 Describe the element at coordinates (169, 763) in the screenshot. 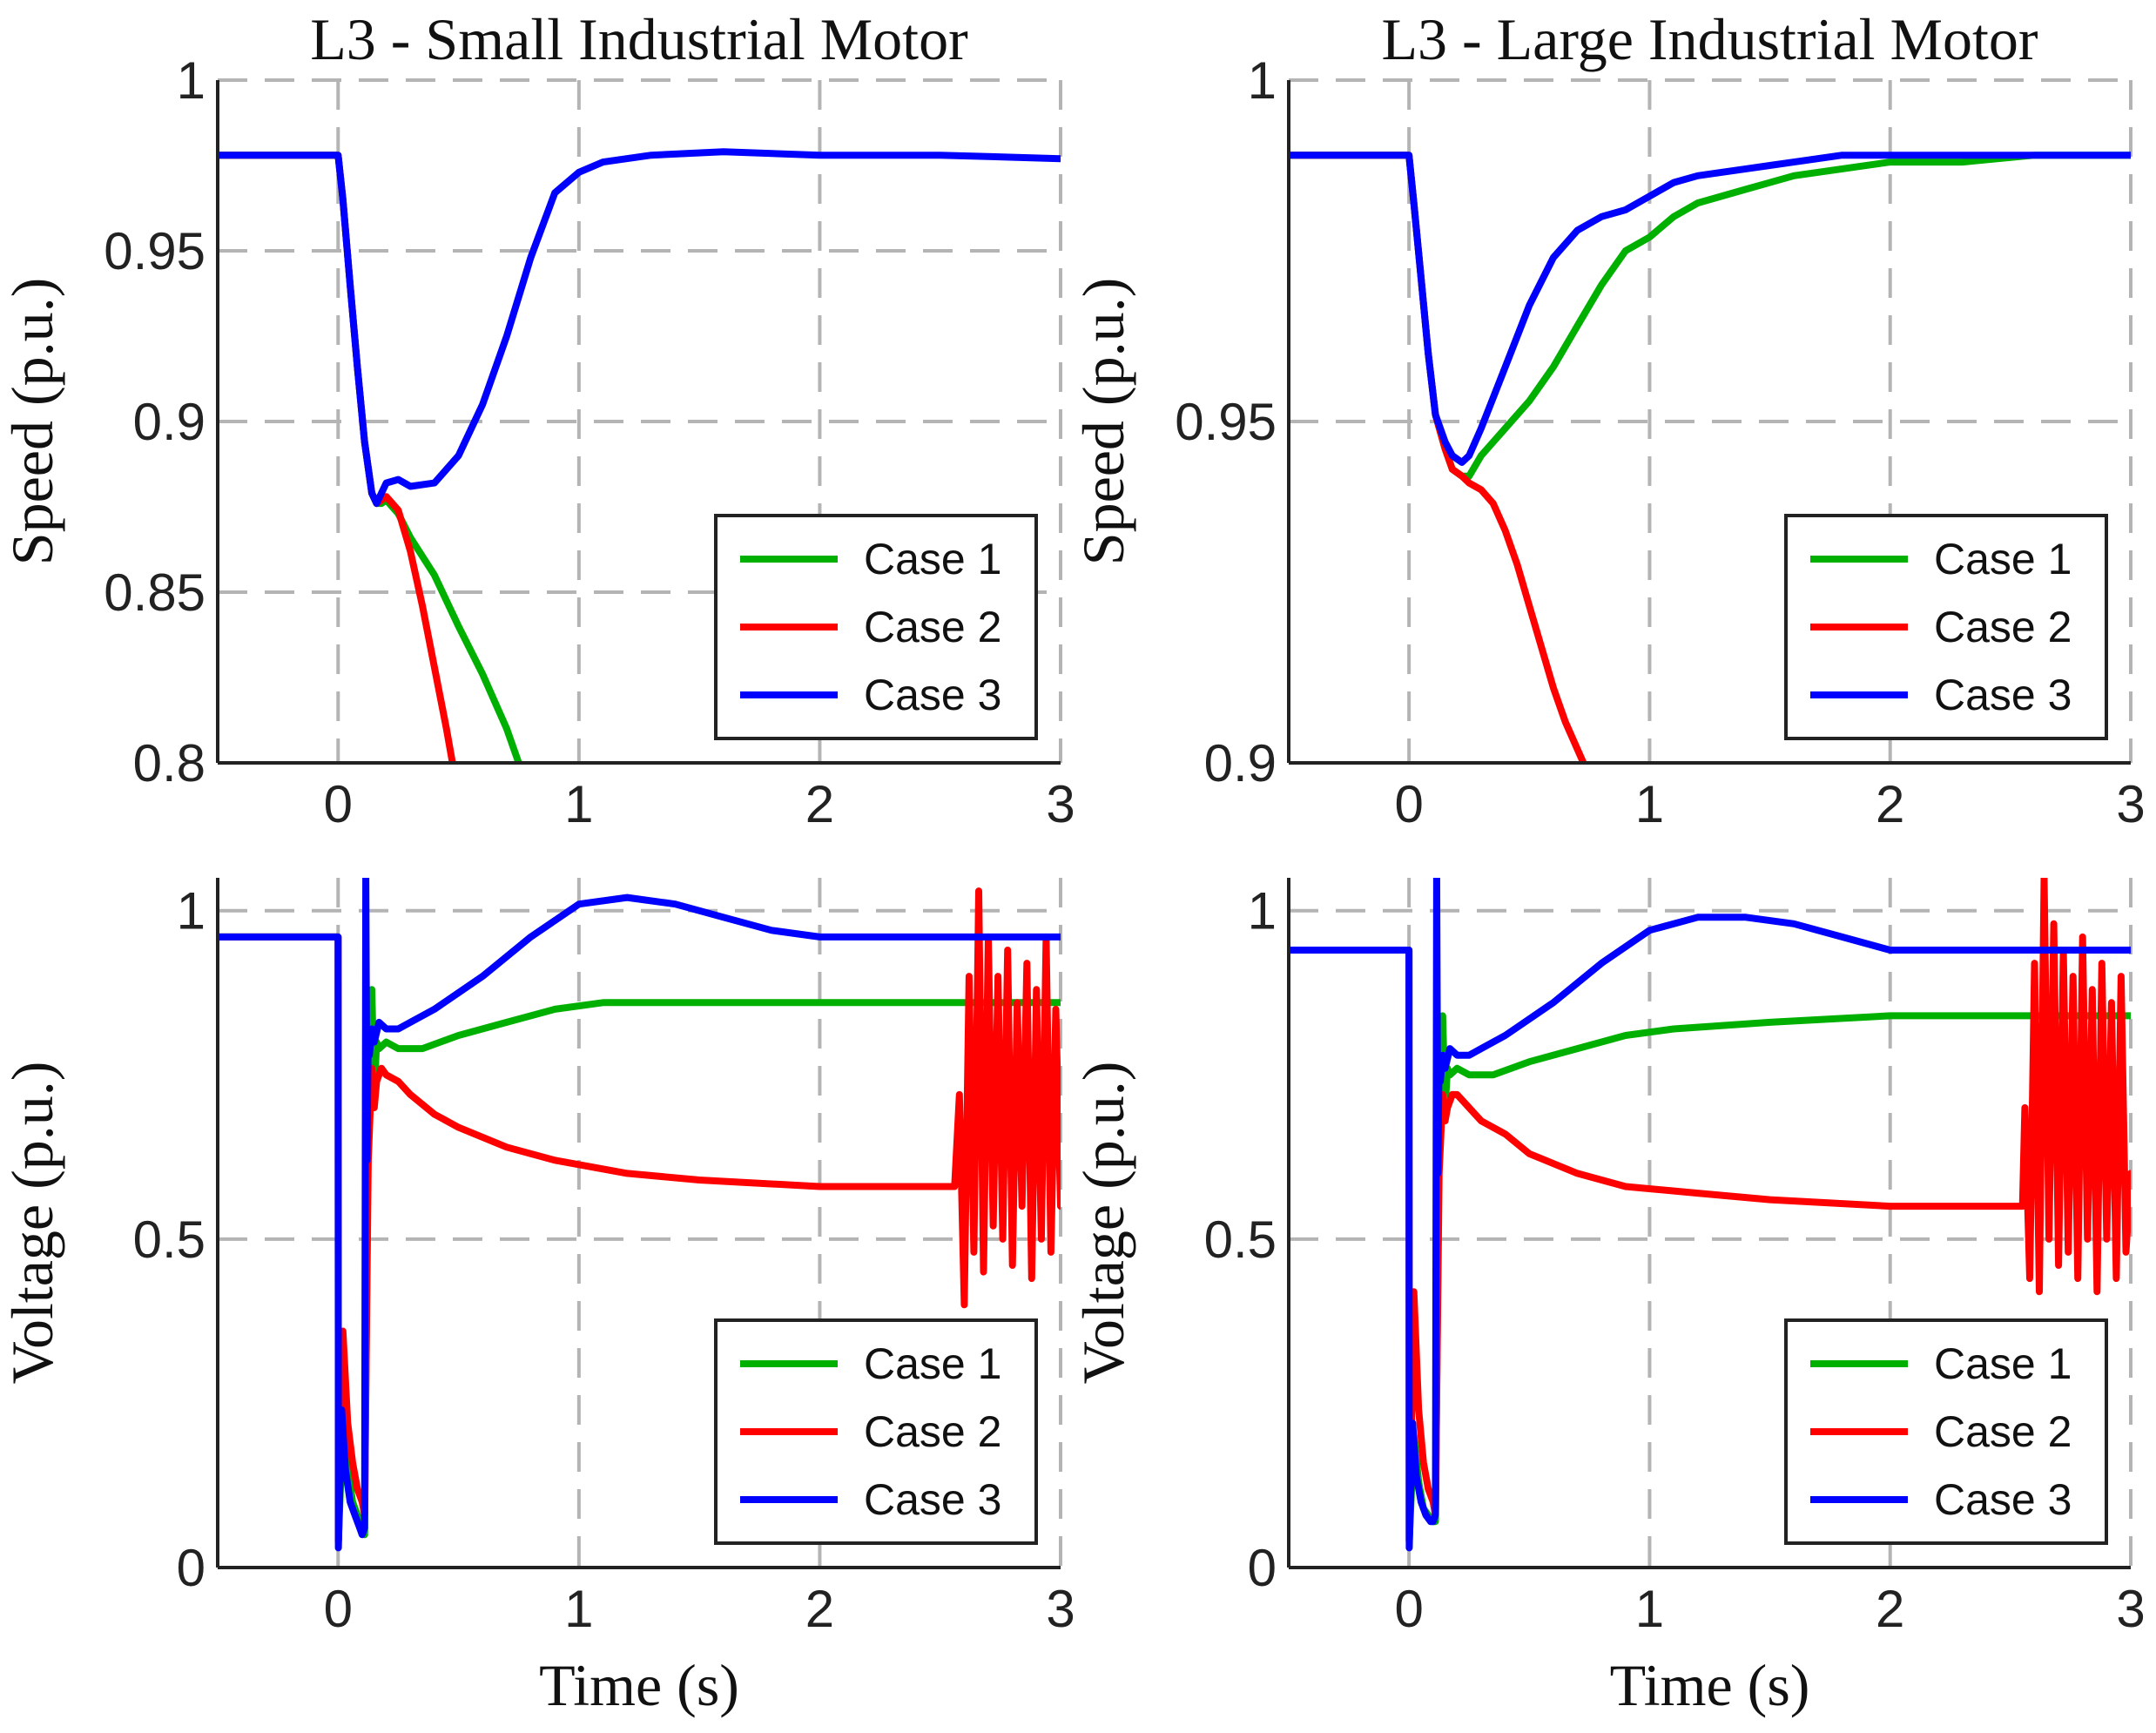

I see `y-tick-label: 0.8` at that location.